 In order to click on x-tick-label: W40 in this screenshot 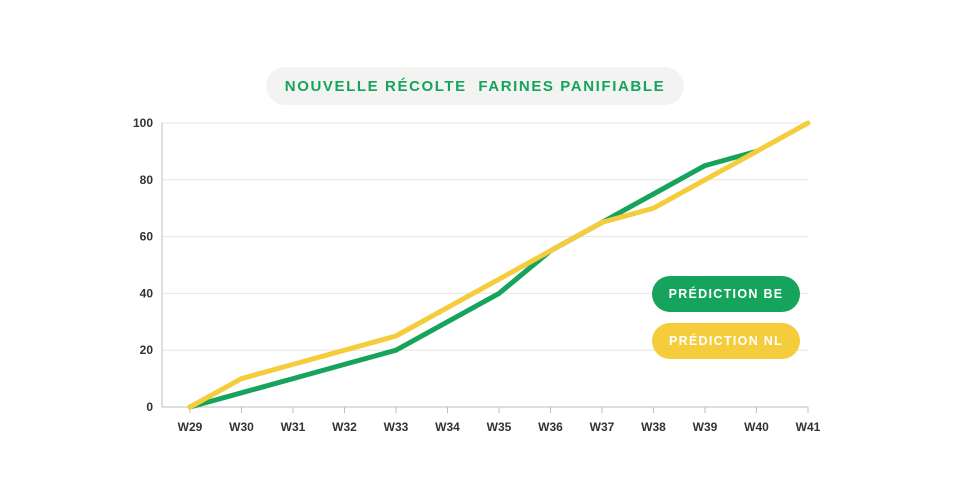, I will do `click(756, 427)`.